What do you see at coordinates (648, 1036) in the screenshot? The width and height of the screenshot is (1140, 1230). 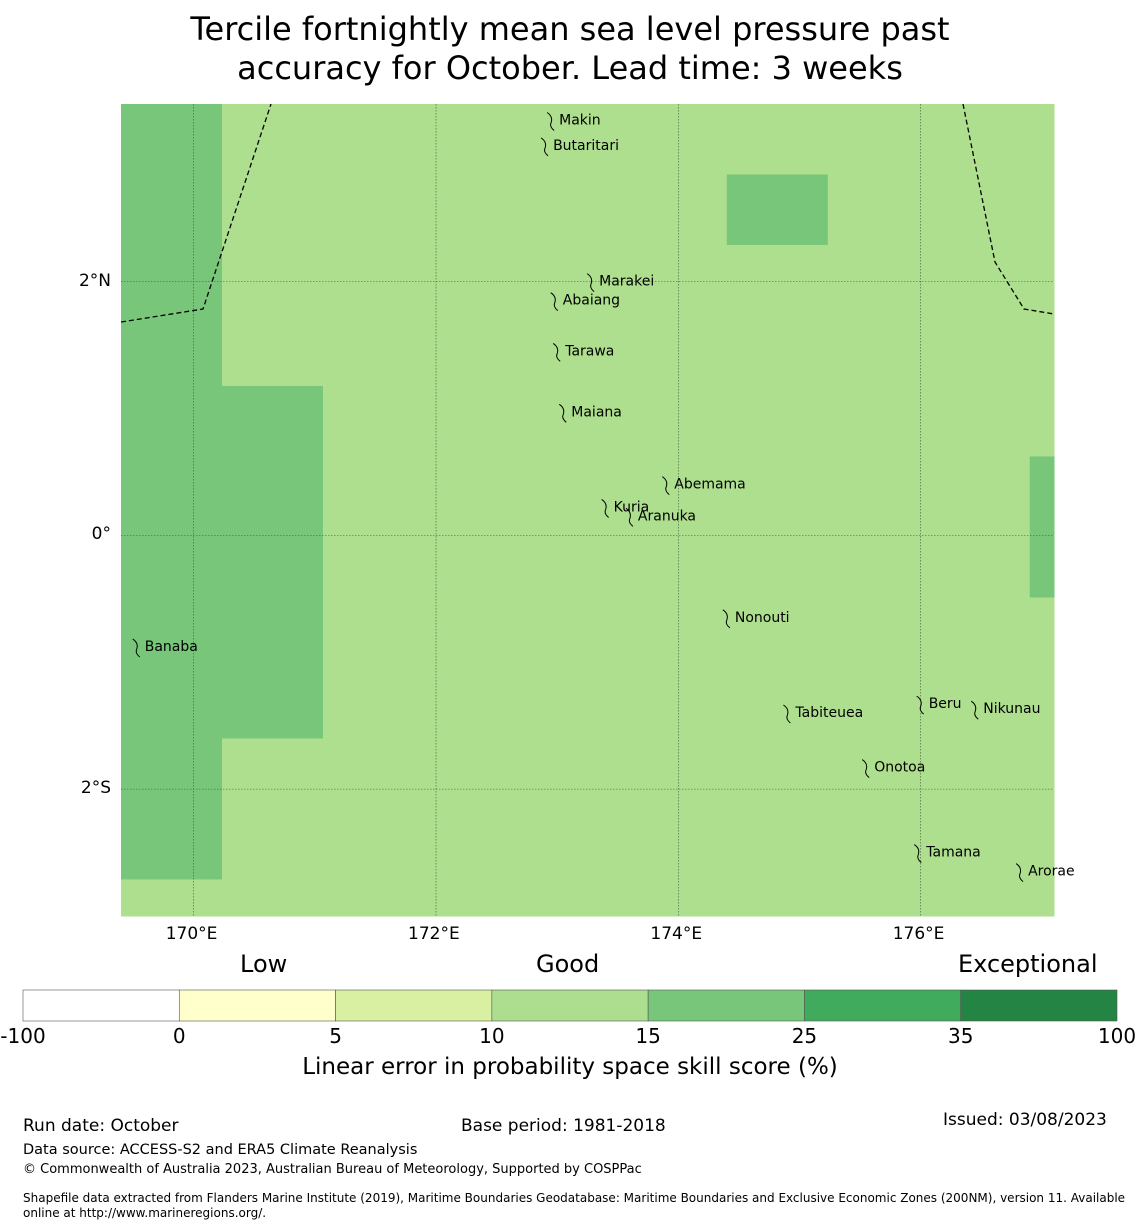 I see `colorbar-tick-label: 15` at bounding box center [648, 1036].